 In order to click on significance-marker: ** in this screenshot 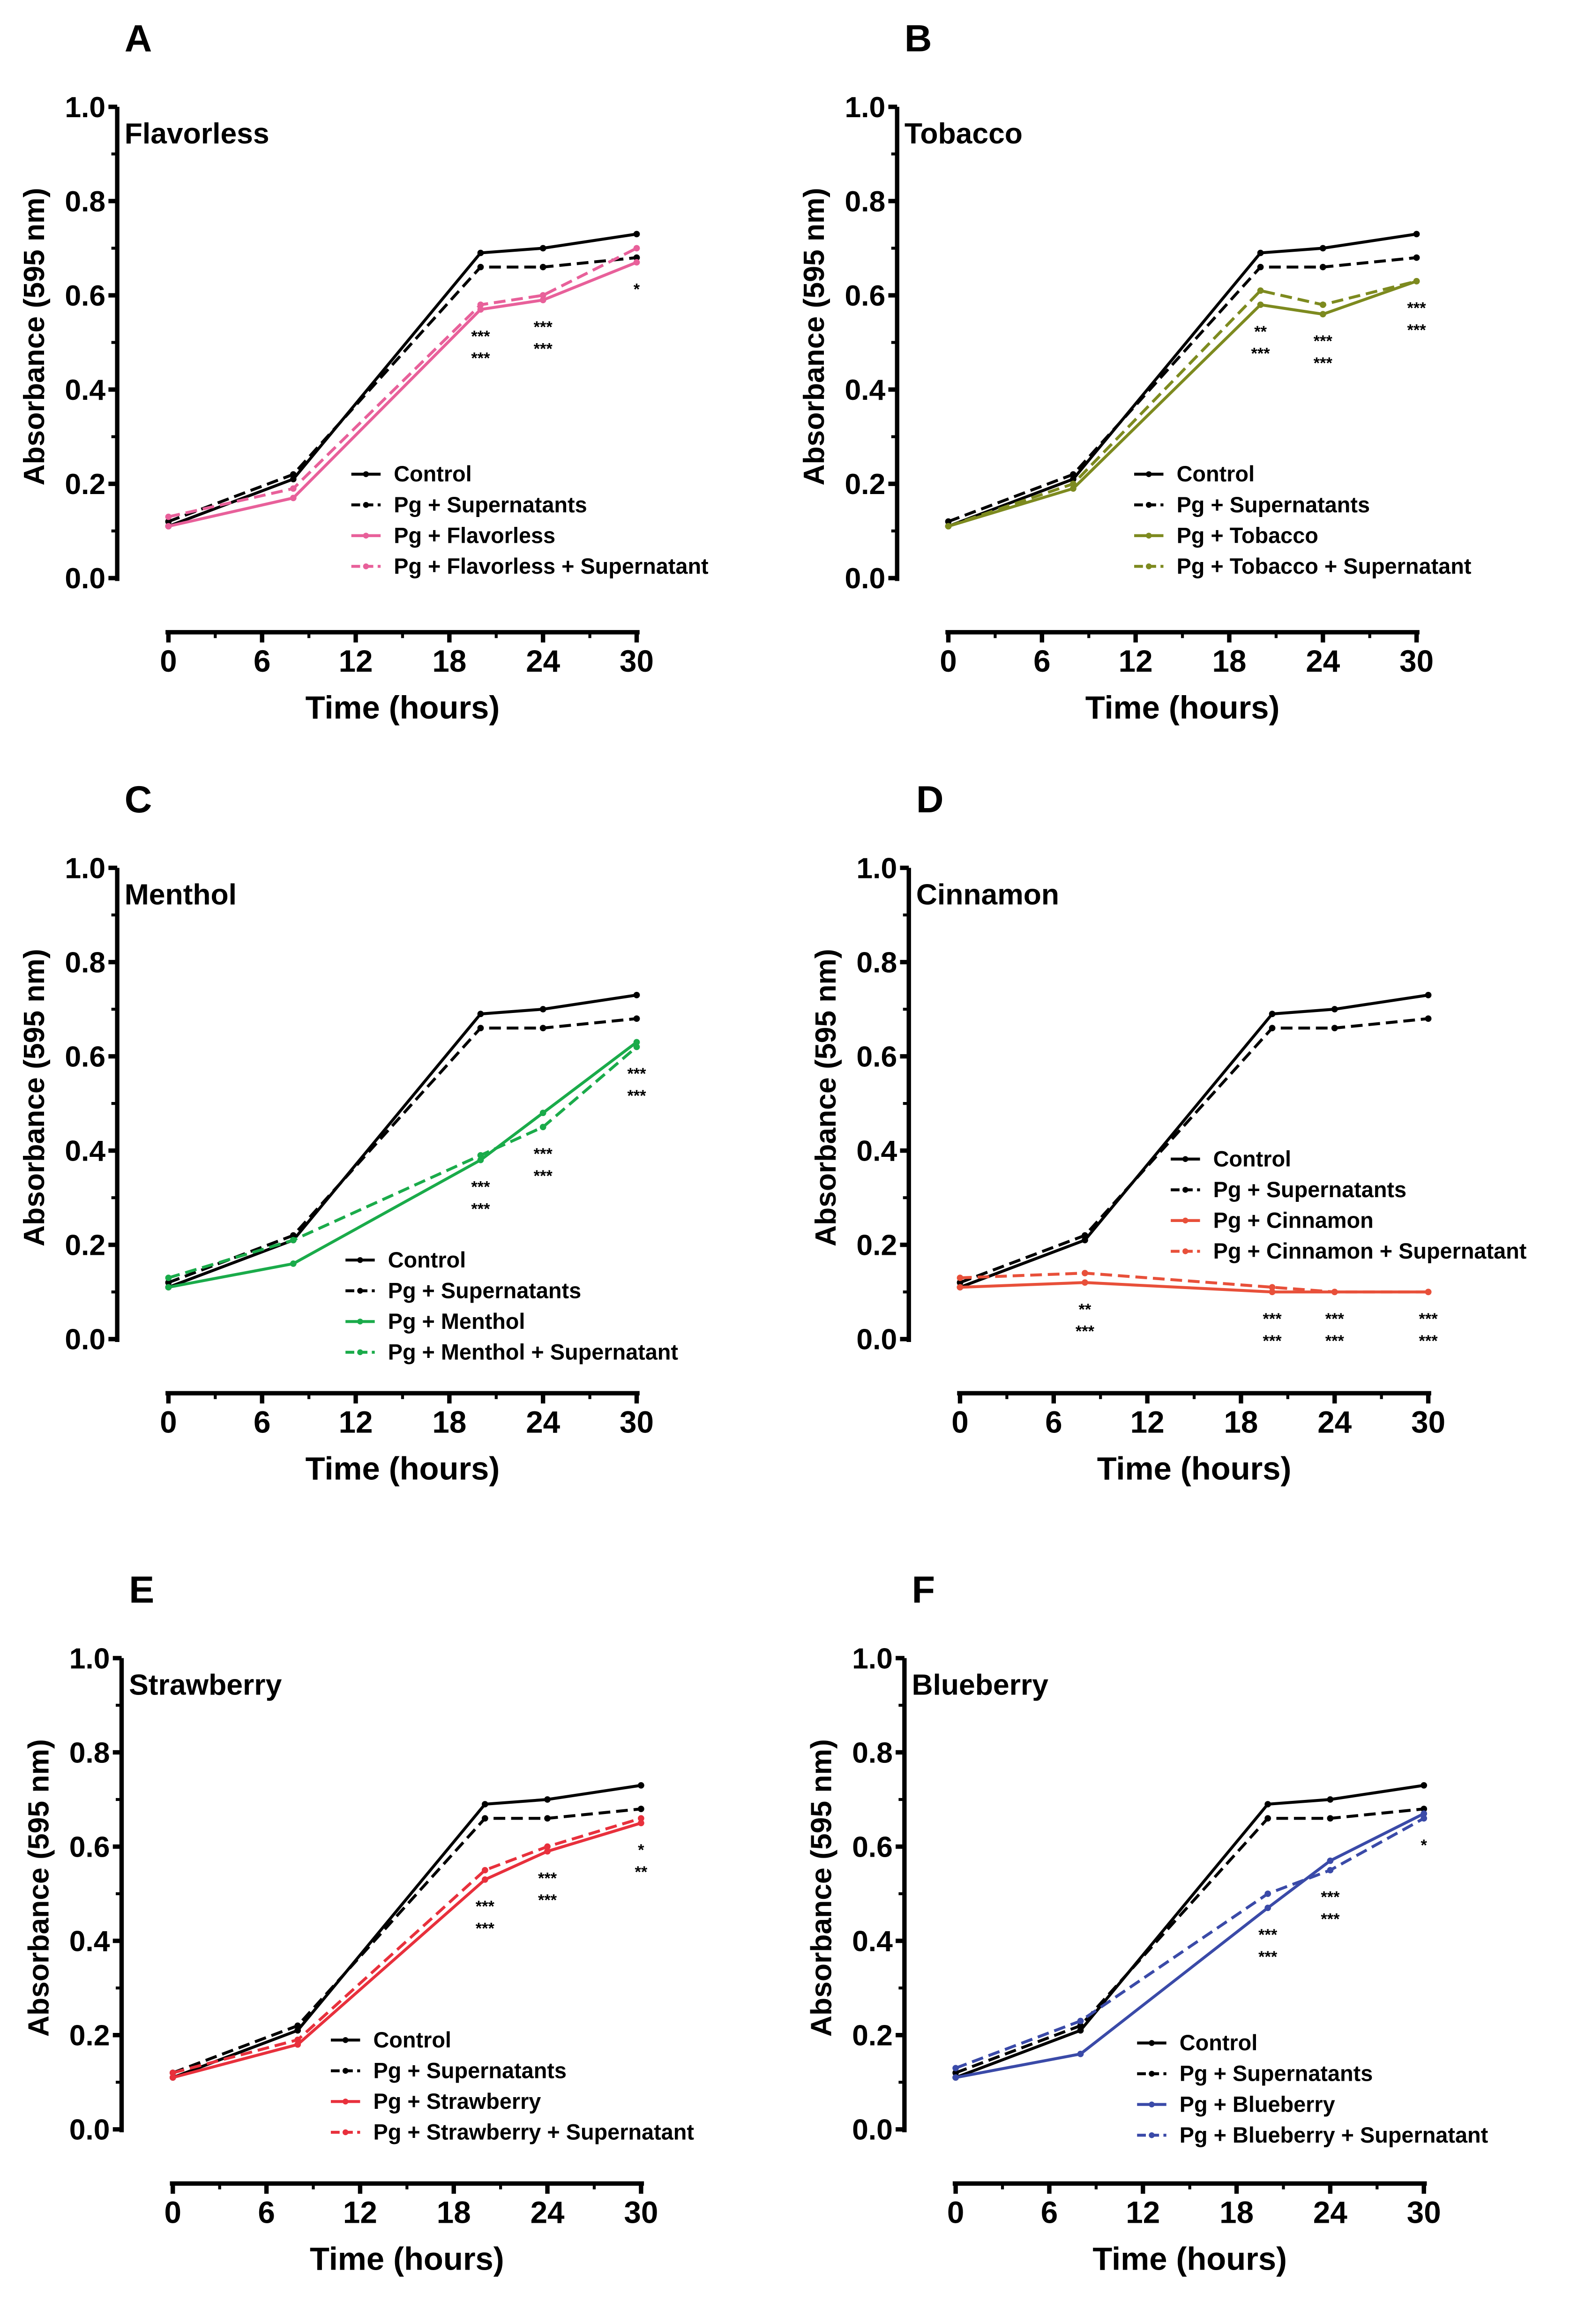, I will do `click(641, 1872)`.